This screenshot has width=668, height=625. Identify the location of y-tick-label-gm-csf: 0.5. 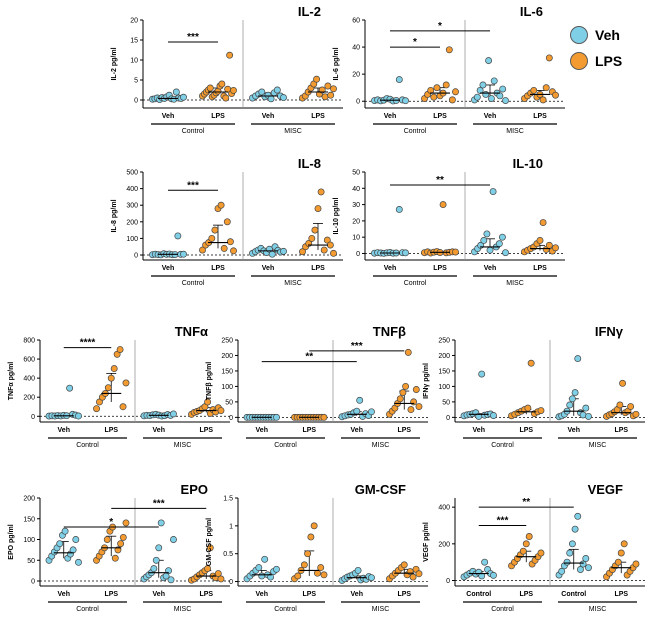
(228, 554).